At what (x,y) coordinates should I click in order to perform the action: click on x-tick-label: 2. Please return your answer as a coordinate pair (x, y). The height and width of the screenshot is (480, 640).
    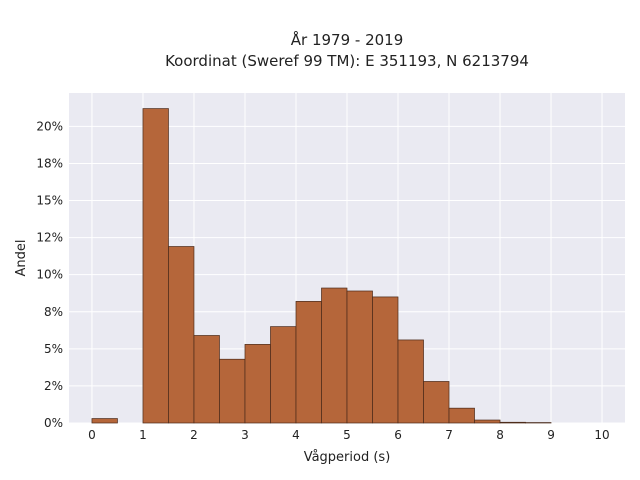
    Looking at the image, I should click on (194, 435).